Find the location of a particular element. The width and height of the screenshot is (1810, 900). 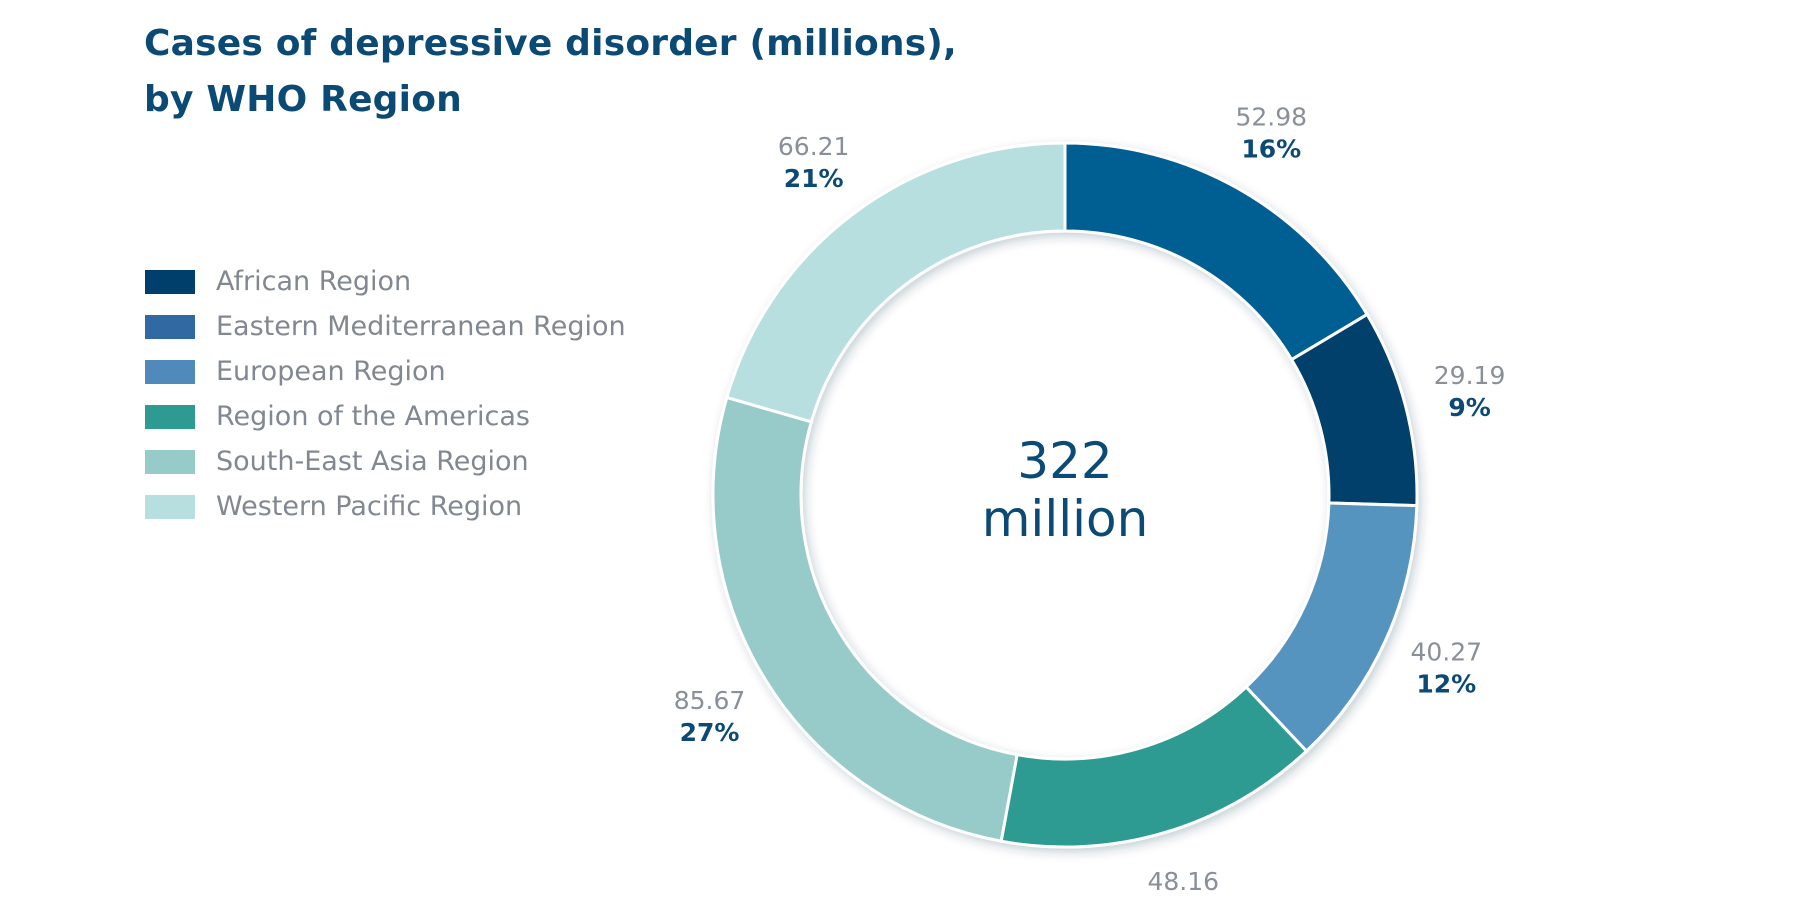

slice-region-of-the-americas is located at coordinates (1154, 766).